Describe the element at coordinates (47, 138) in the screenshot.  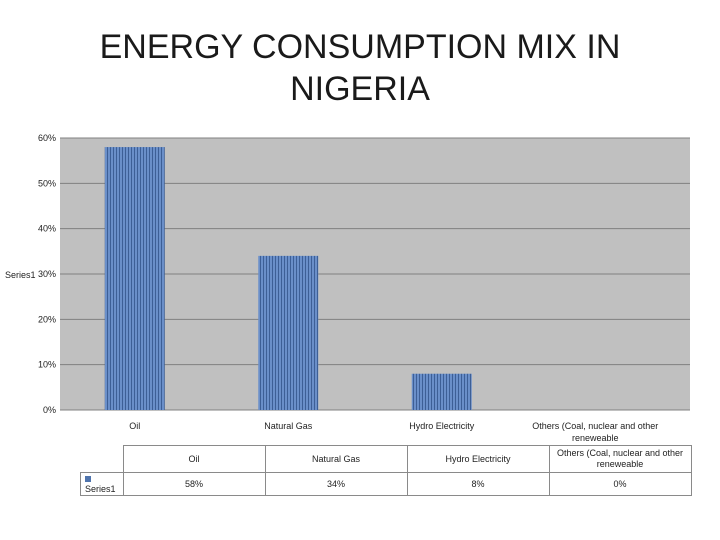
I see `y-tick-label: 60%` at that location.